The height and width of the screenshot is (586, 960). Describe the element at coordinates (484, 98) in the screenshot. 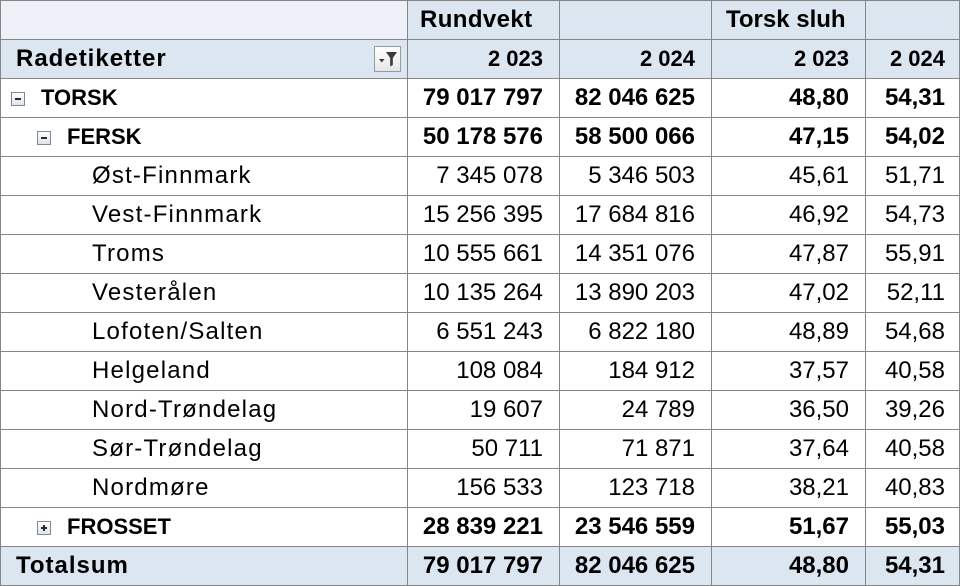

I see `value-rundvekt-2023: 79 017 797` at that location.